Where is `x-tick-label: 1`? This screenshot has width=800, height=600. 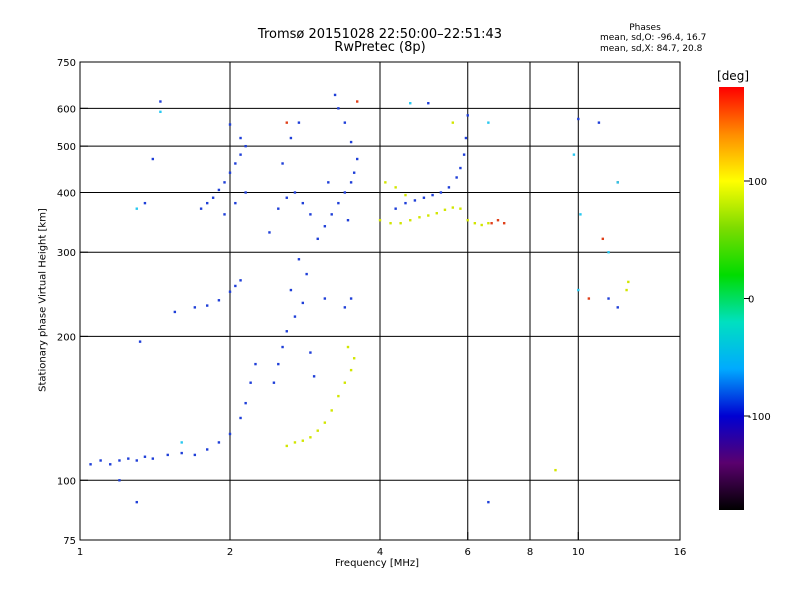
x-tick-label: 1 is located at coordinates (80, 552).